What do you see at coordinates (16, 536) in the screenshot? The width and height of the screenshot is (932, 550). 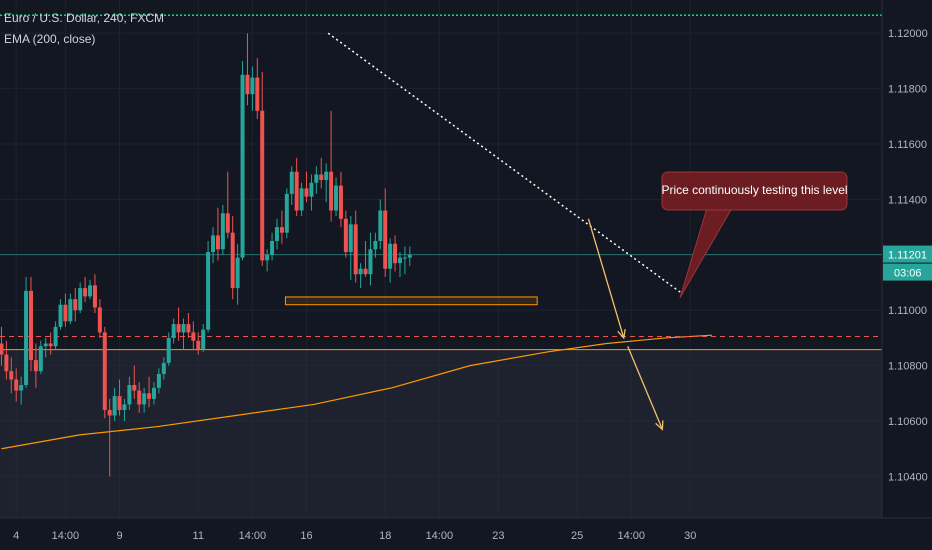 I see `time-tick-label: 4` at bounding box center [16, 536].